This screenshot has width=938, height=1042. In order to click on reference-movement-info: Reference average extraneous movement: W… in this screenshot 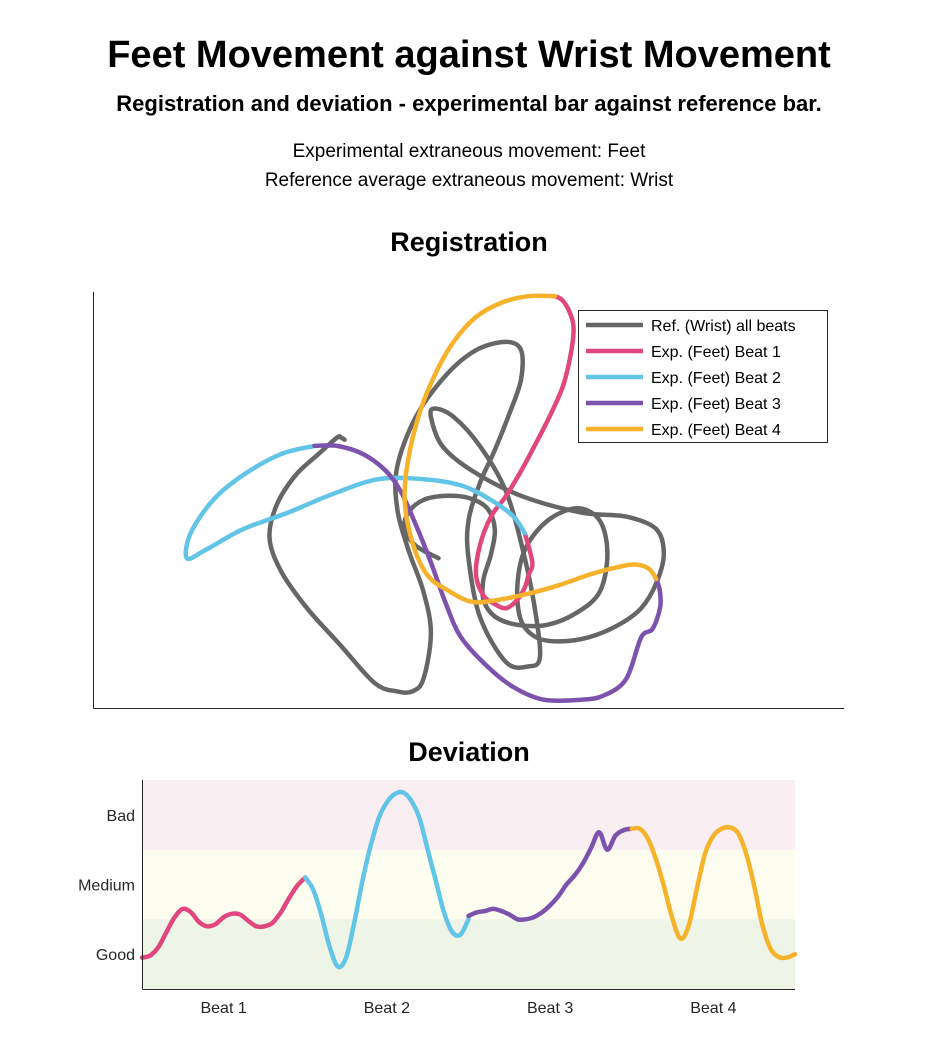, I will do `click(469, 180)`.